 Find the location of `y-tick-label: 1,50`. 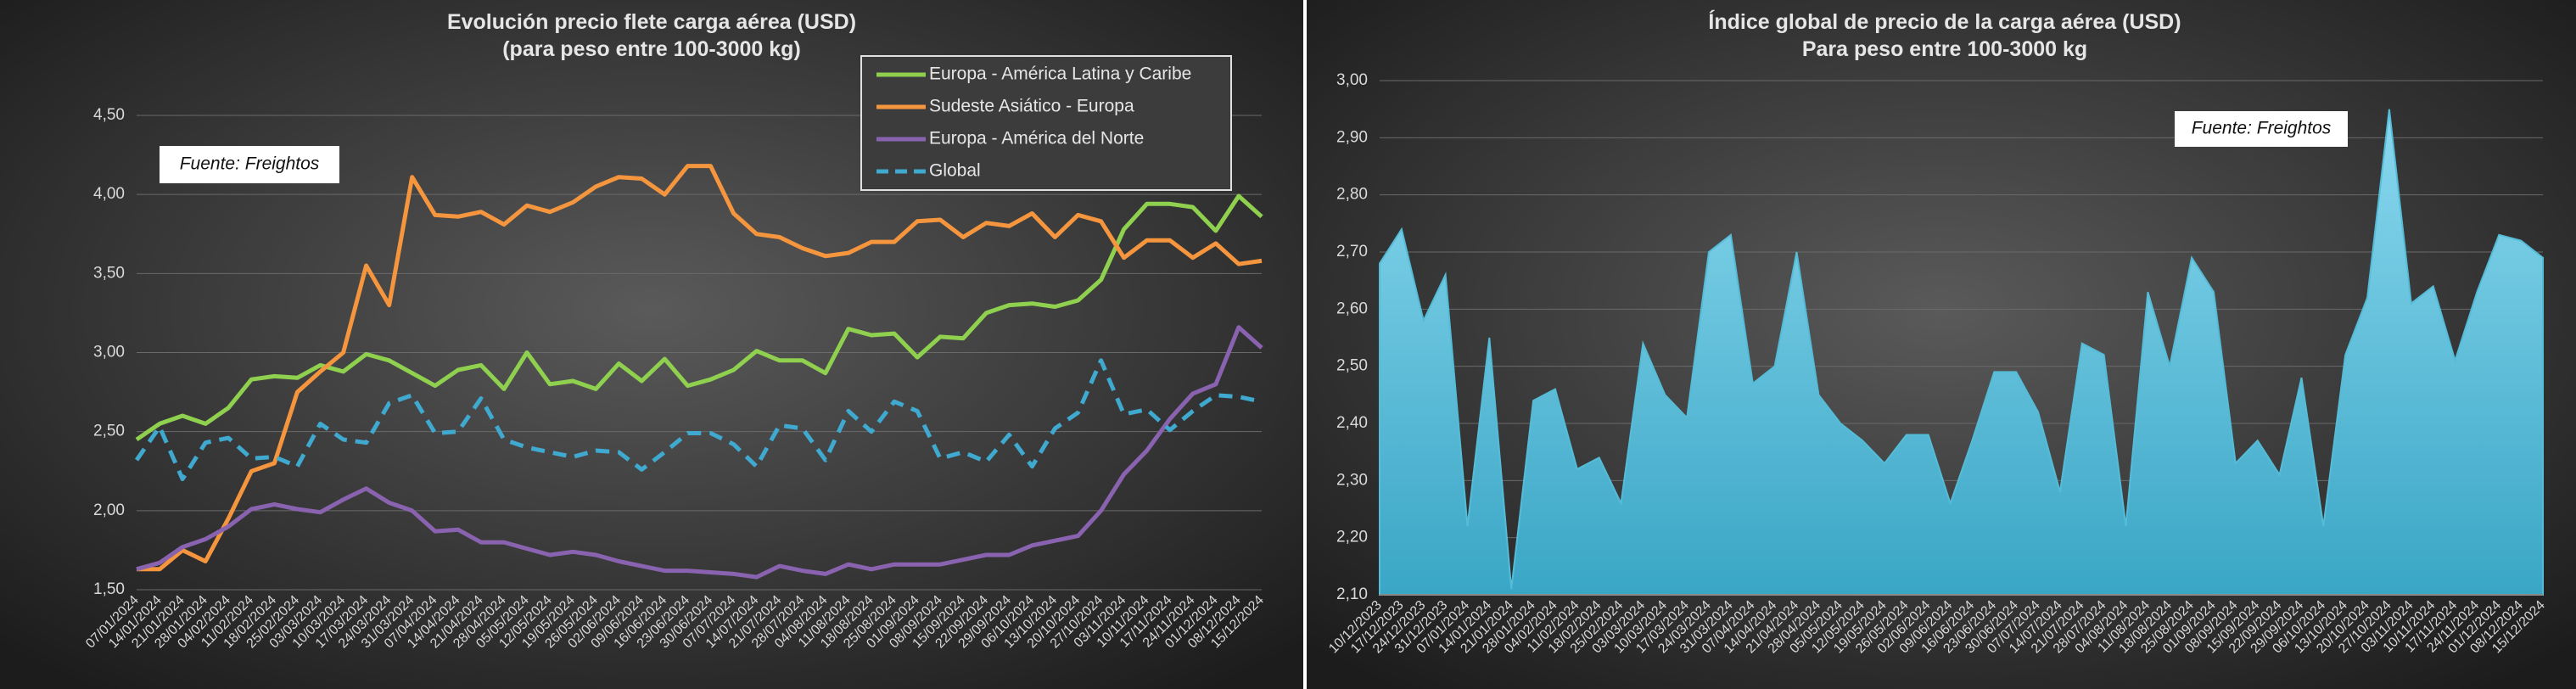

y-tick-label: 1,50 is located at coordinates (109, 589).